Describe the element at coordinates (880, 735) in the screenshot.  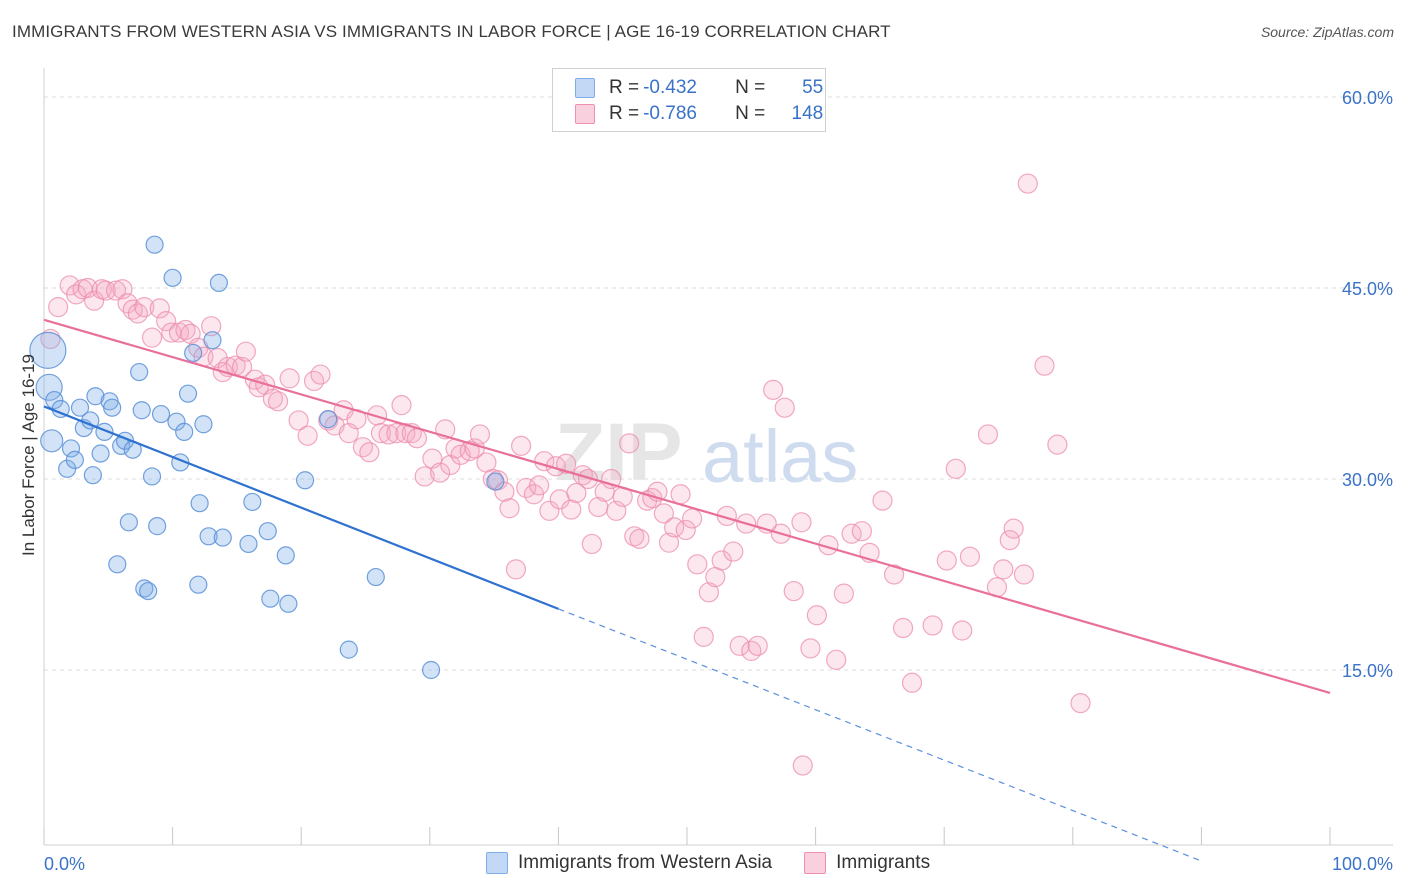
I see `trend-line-western-asia-extrapolated` at that location.